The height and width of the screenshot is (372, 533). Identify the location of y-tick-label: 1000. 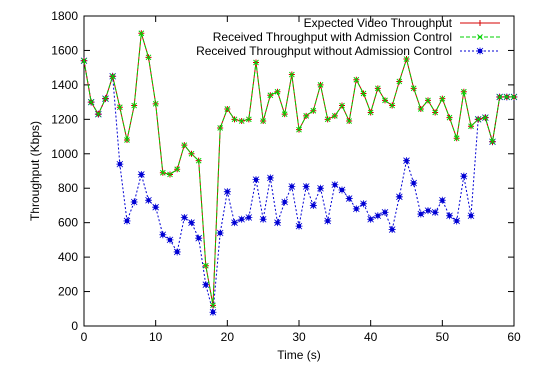
(64, 154).